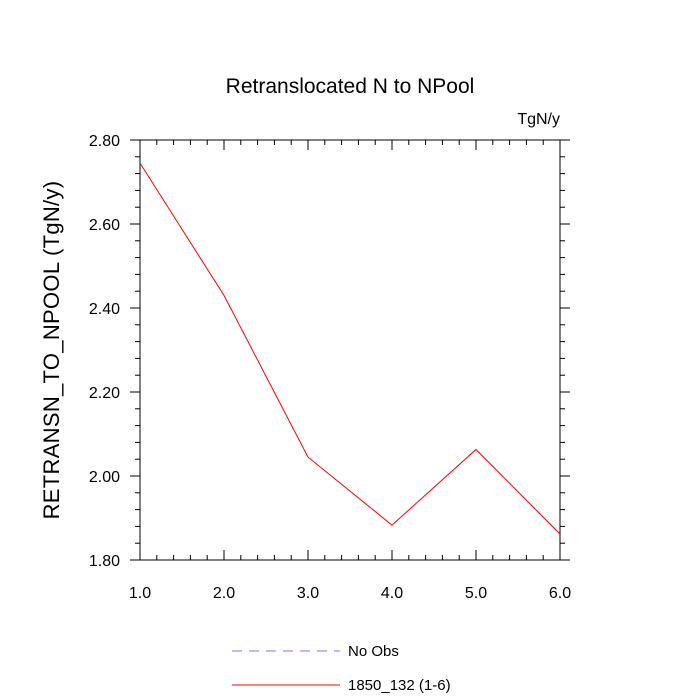  I want to click on legend-label: No Obs, so click(373, 651).